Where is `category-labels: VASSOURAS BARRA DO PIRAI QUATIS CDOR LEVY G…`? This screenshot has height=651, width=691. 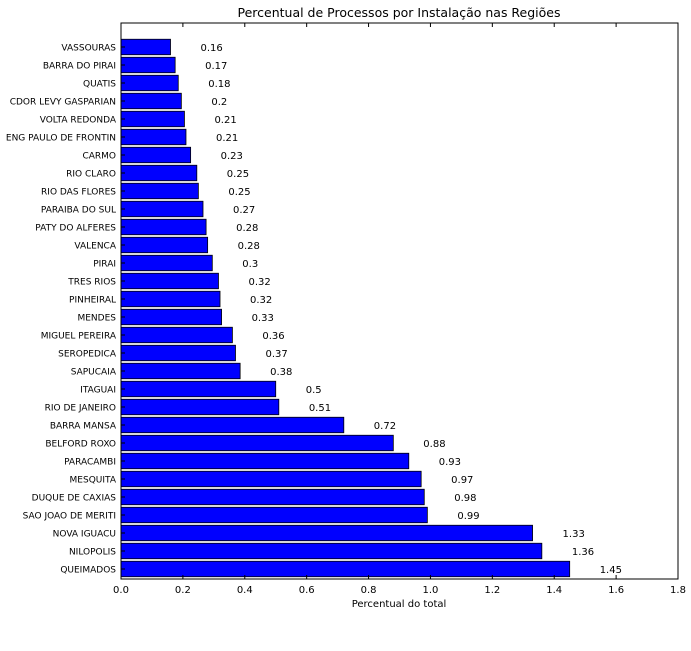 category-labels: VASSOURAS BARRA DO PIRAI QUATIS CDOR LEVY G… is located at coordinates (61, 310).